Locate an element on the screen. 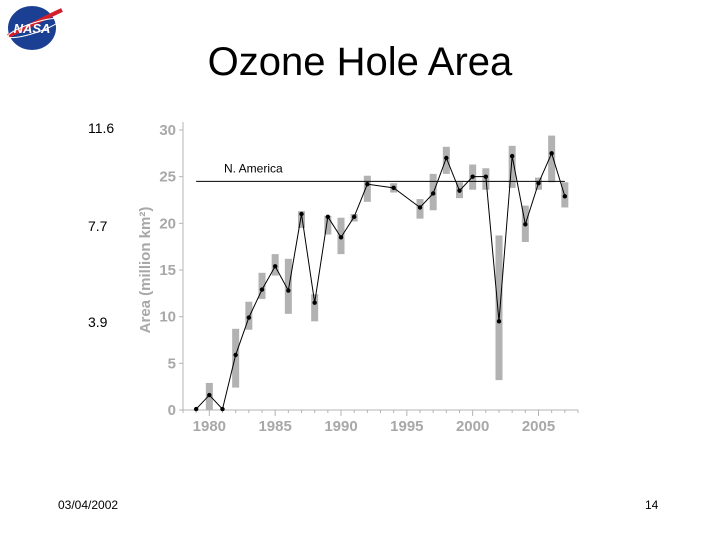 The width and height of the screenshot is (720, 540). y-tick-label: 10 is located at coordinates (167, 317).